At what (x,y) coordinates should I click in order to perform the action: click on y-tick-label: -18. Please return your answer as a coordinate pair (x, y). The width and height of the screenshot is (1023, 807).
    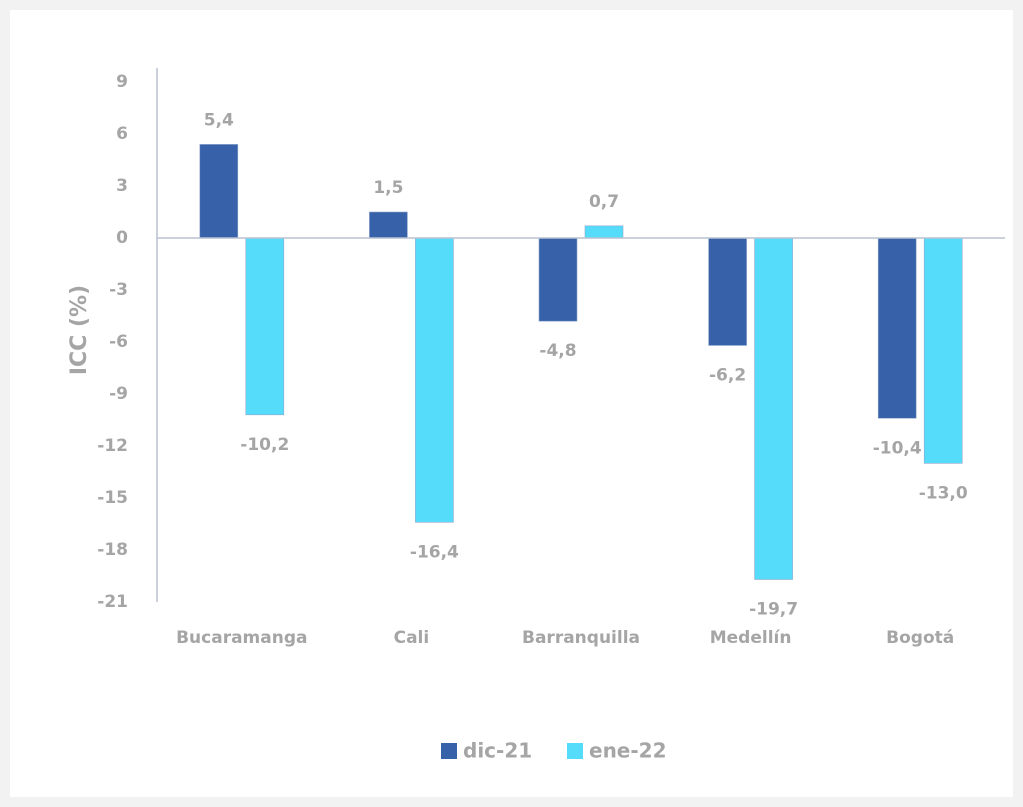
    Looking at the image, I should click on (112, 550).